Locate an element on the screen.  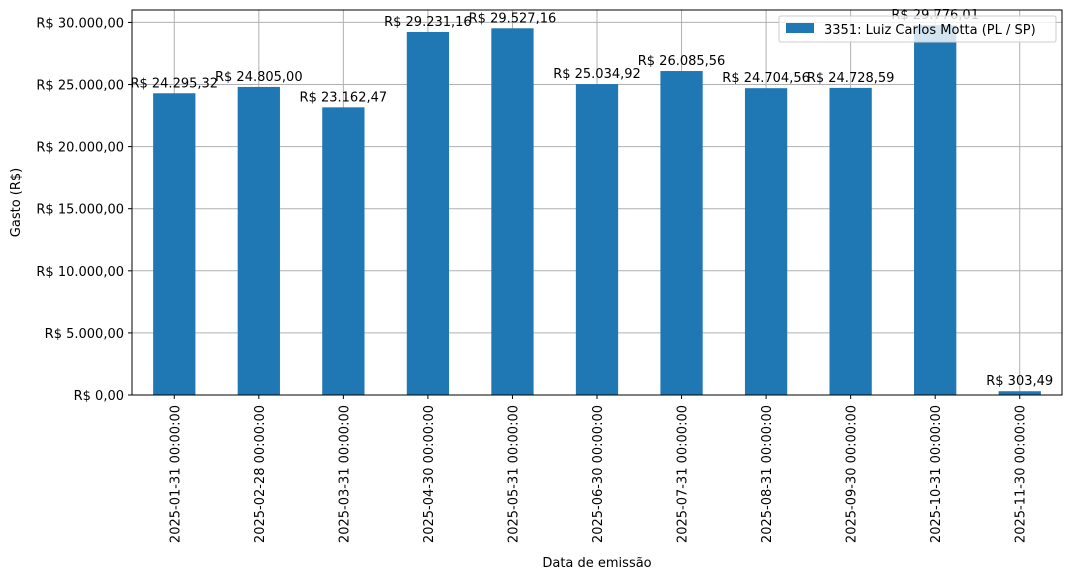
bar-value-label: R$ 303,49 is located at coordinates (1019, 381).